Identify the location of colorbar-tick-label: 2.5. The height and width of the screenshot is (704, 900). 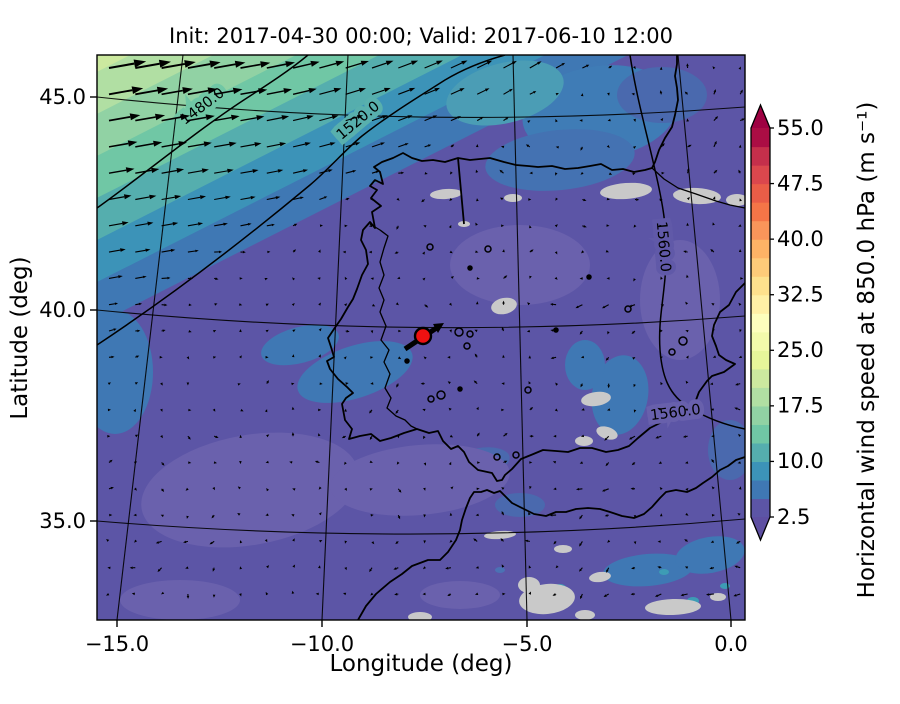
(793, 517).